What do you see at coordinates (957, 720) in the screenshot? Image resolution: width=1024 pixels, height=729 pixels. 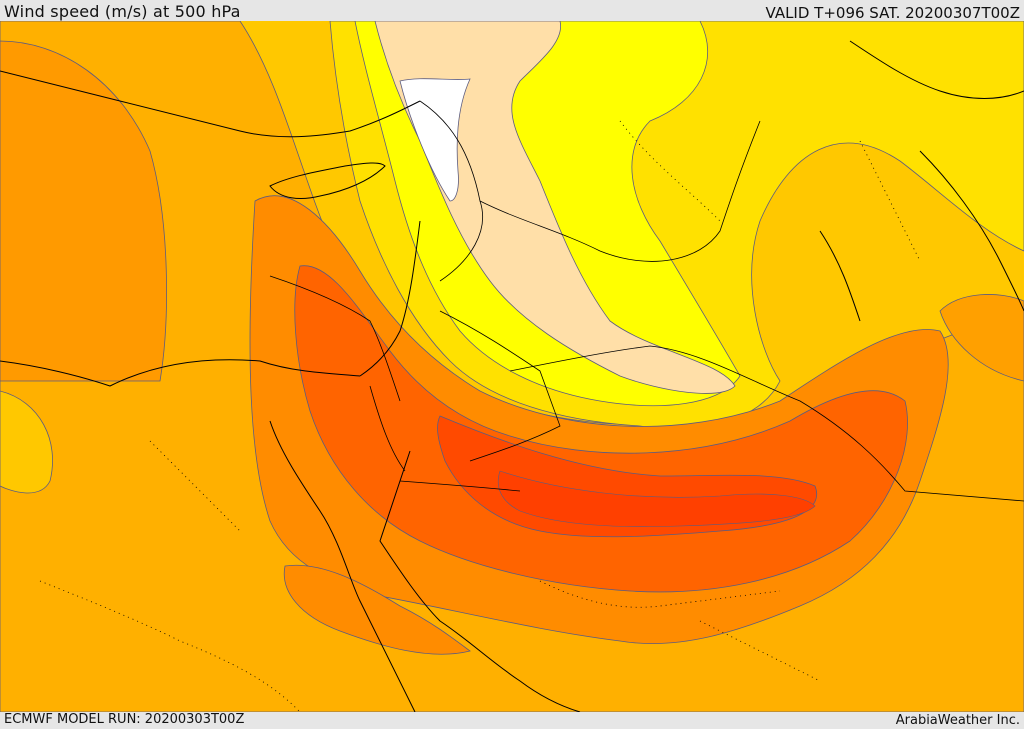 I see `credit-label: ArabiaWeather Inc.` at bounding box center [957, 720].